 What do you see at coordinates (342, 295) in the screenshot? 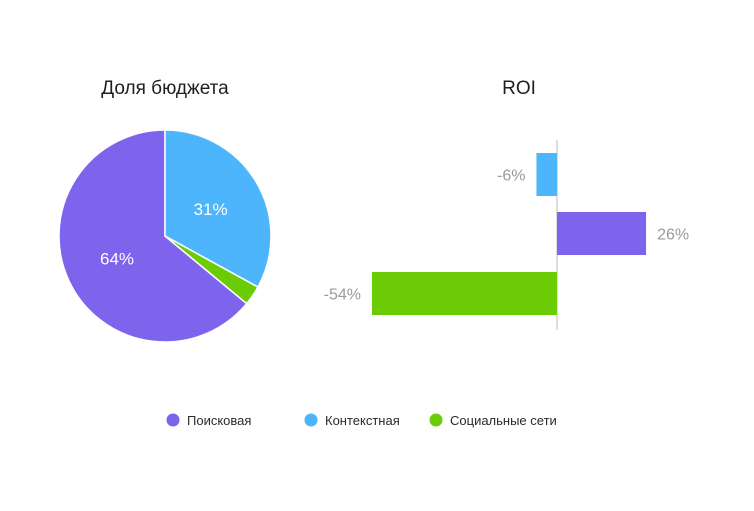
I see `roi-bar-label: -54%` at bounding box center [342, 295].